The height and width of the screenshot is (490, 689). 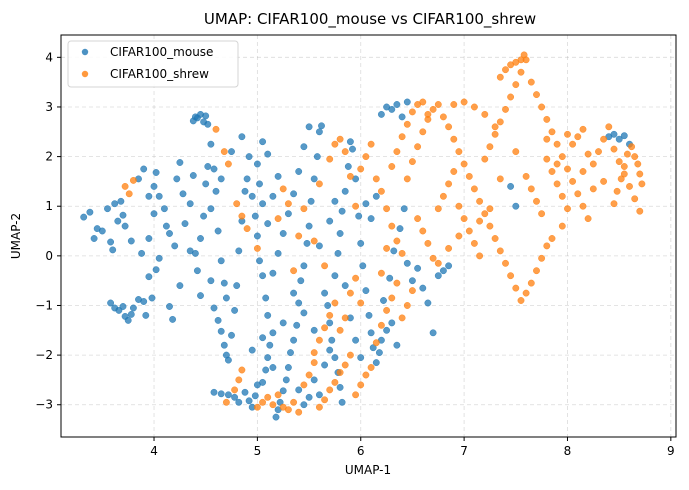 What do you see at coordinates (464, 451) in the screenshot?
I see `x-tick-label: 7` at bounding box center [464, 451].